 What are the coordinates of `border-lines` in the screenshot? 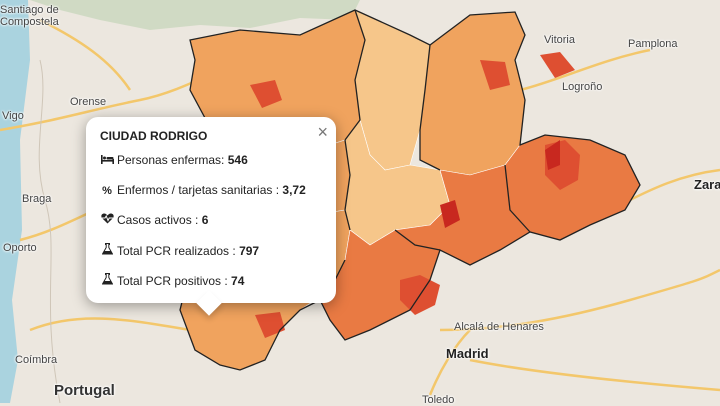 It's located at (49, 231).